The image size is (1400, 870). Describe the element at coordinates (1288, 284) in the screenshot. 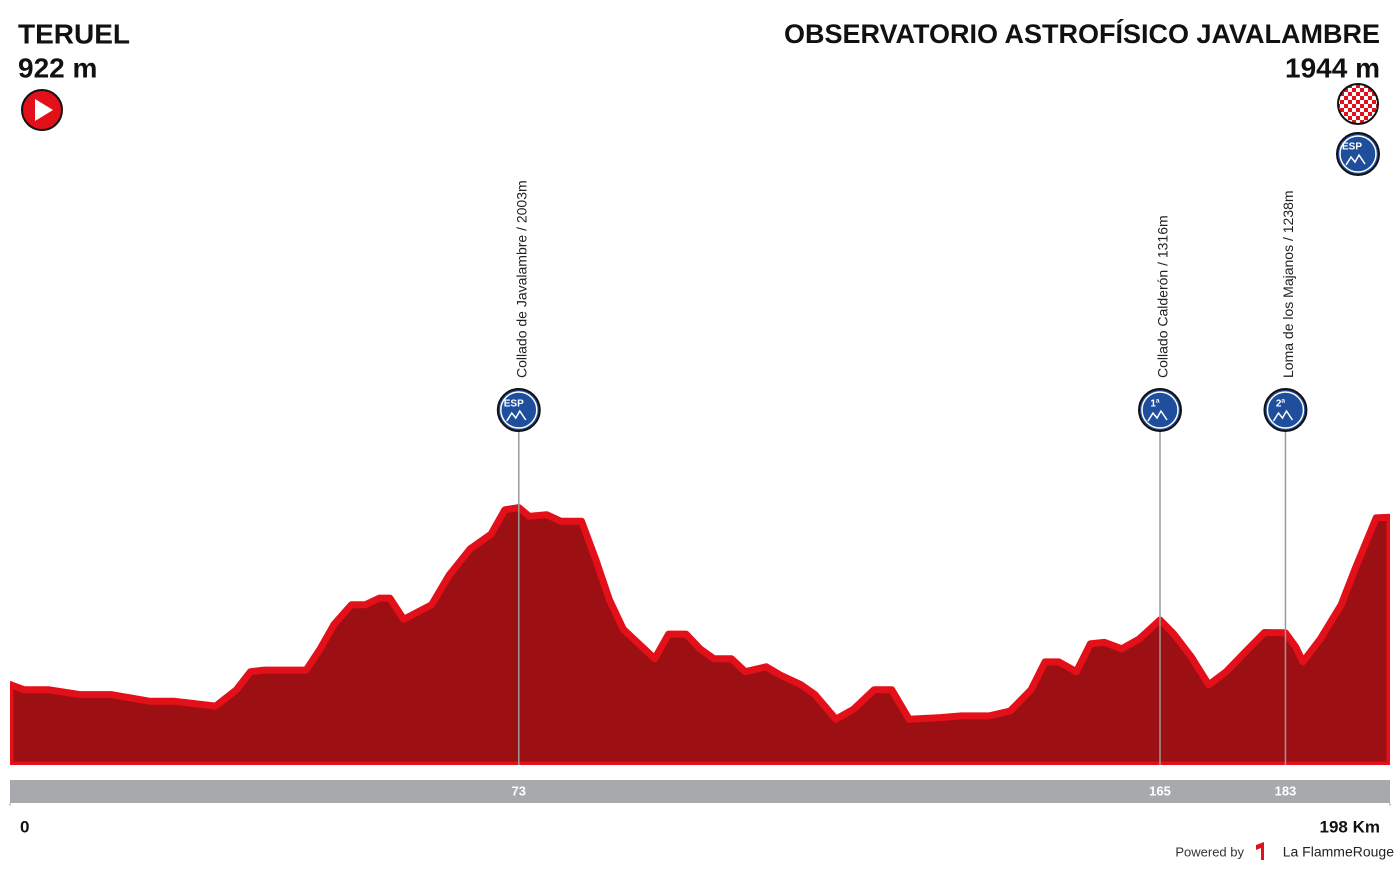

I see `climb-label: Loma de los Majanos / 1238m` at that location.